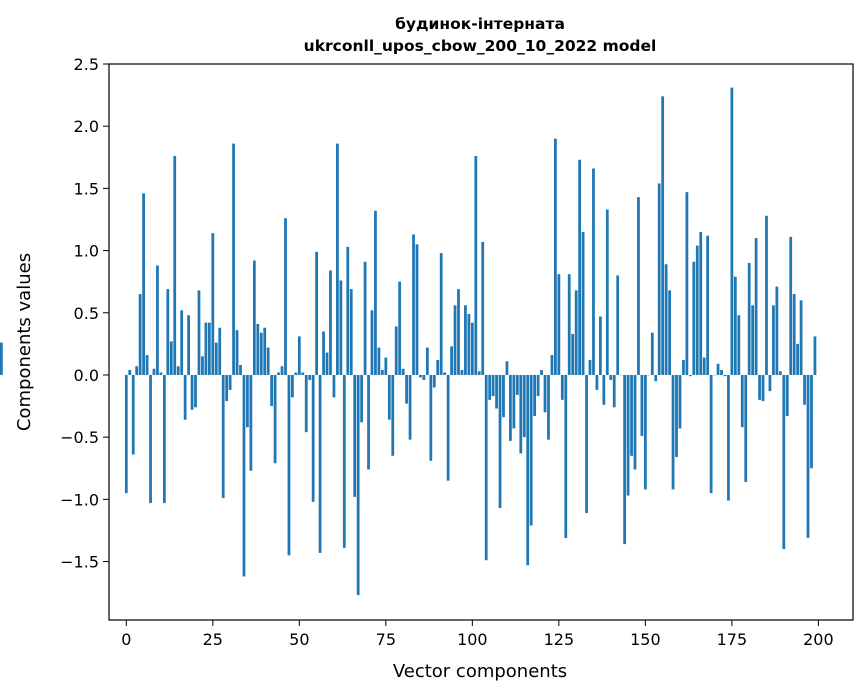 Image resolution: width=867 pixels, height=696 pixels. Describe the element at coordinates (24, 342) in the screenshot. I see `y-axis-label: Components values` at that location.